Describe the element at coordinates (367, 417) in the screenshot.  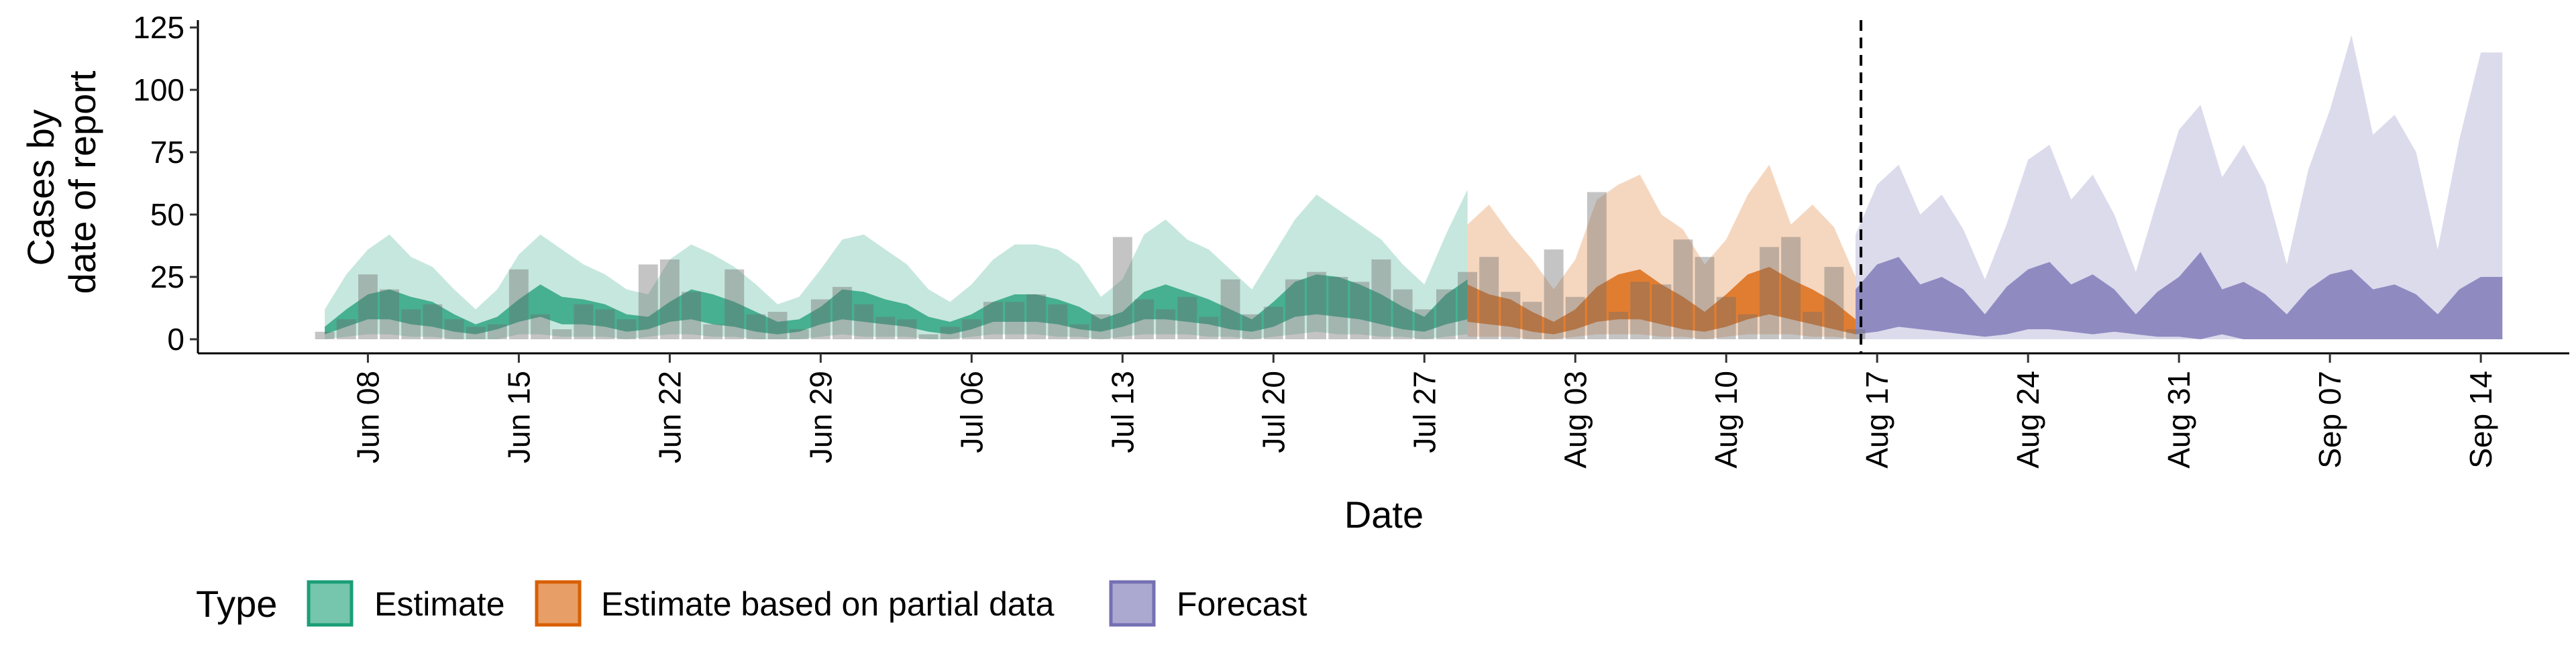
I see `x-tick-label: Jun 08` at that location.